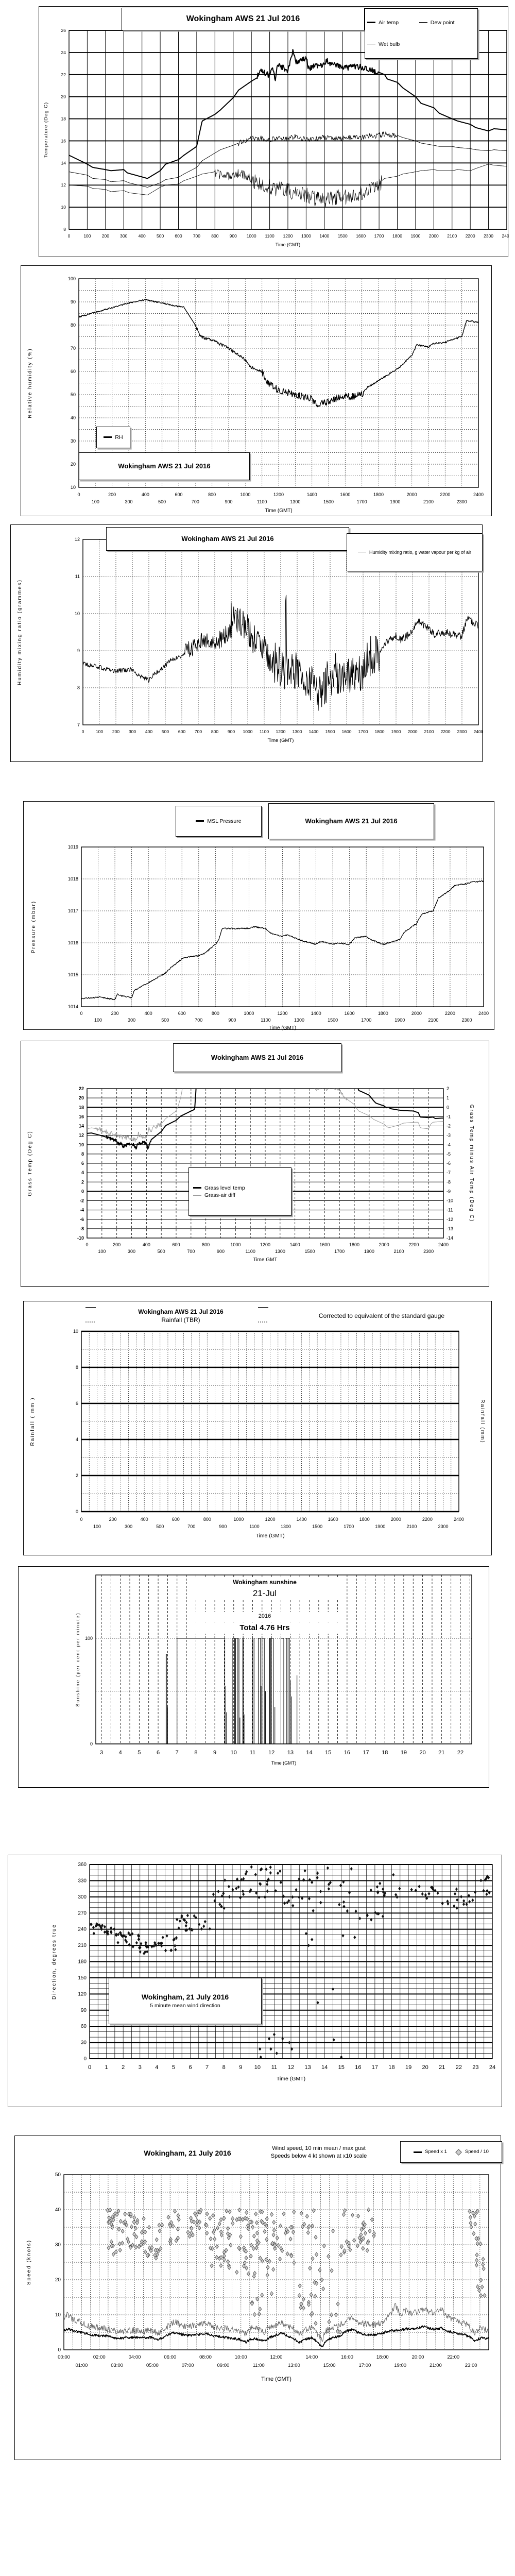  I want to click on y-tick-label: 8, so click(77, 1367).